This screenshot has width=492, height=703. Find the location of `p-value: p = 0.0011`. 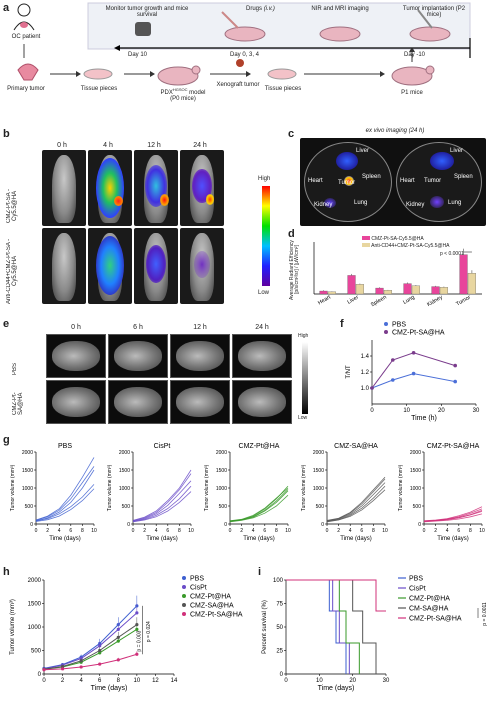

p-value: p = 0.0011 is located at coordinates (485, 614).